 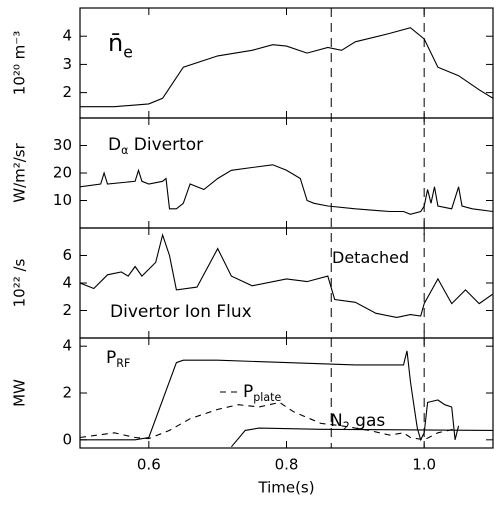 What do you see at coordinates (368, 421) in the screenshot?
I see `annotation-rest: gas` at bounding box center [368, 421].